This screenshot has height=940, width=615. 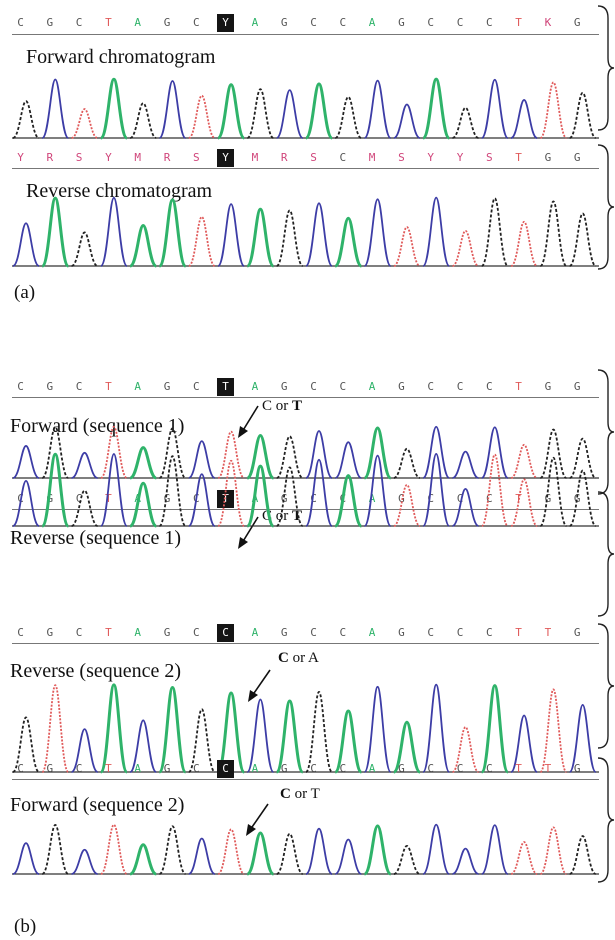 What do you see at coordinates (548, 22) in the screenshot?
I see `base-call: K` at bounding box center [548, 22].